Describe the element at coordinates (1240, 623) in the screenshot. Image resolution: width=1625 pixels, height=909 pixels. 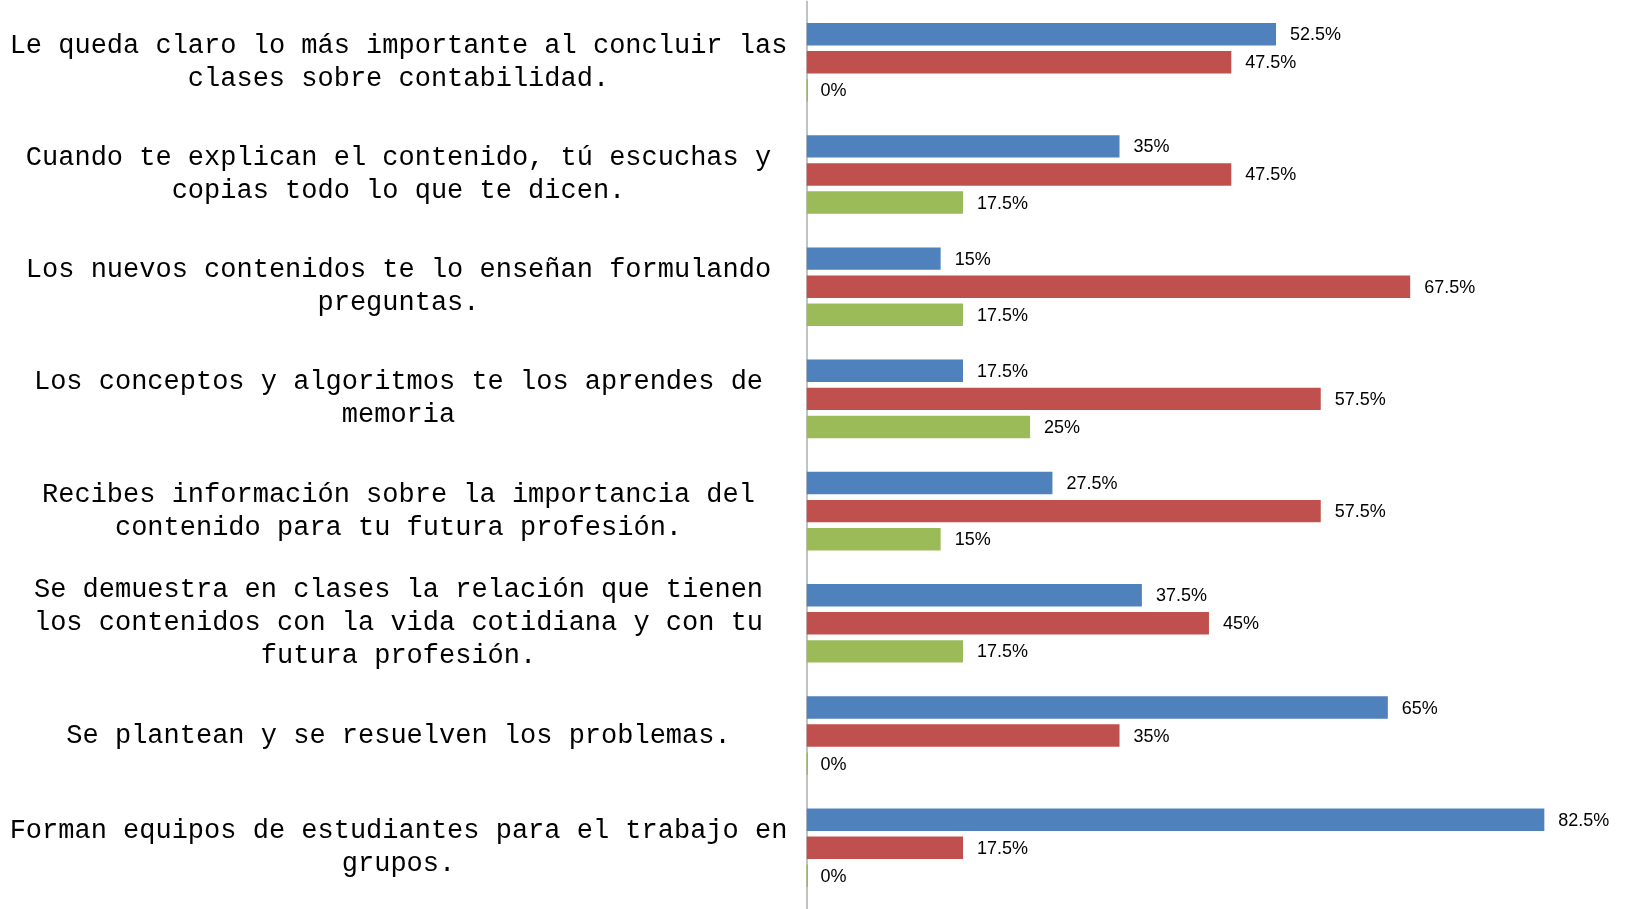
I see `data-label: 45%` at that location.